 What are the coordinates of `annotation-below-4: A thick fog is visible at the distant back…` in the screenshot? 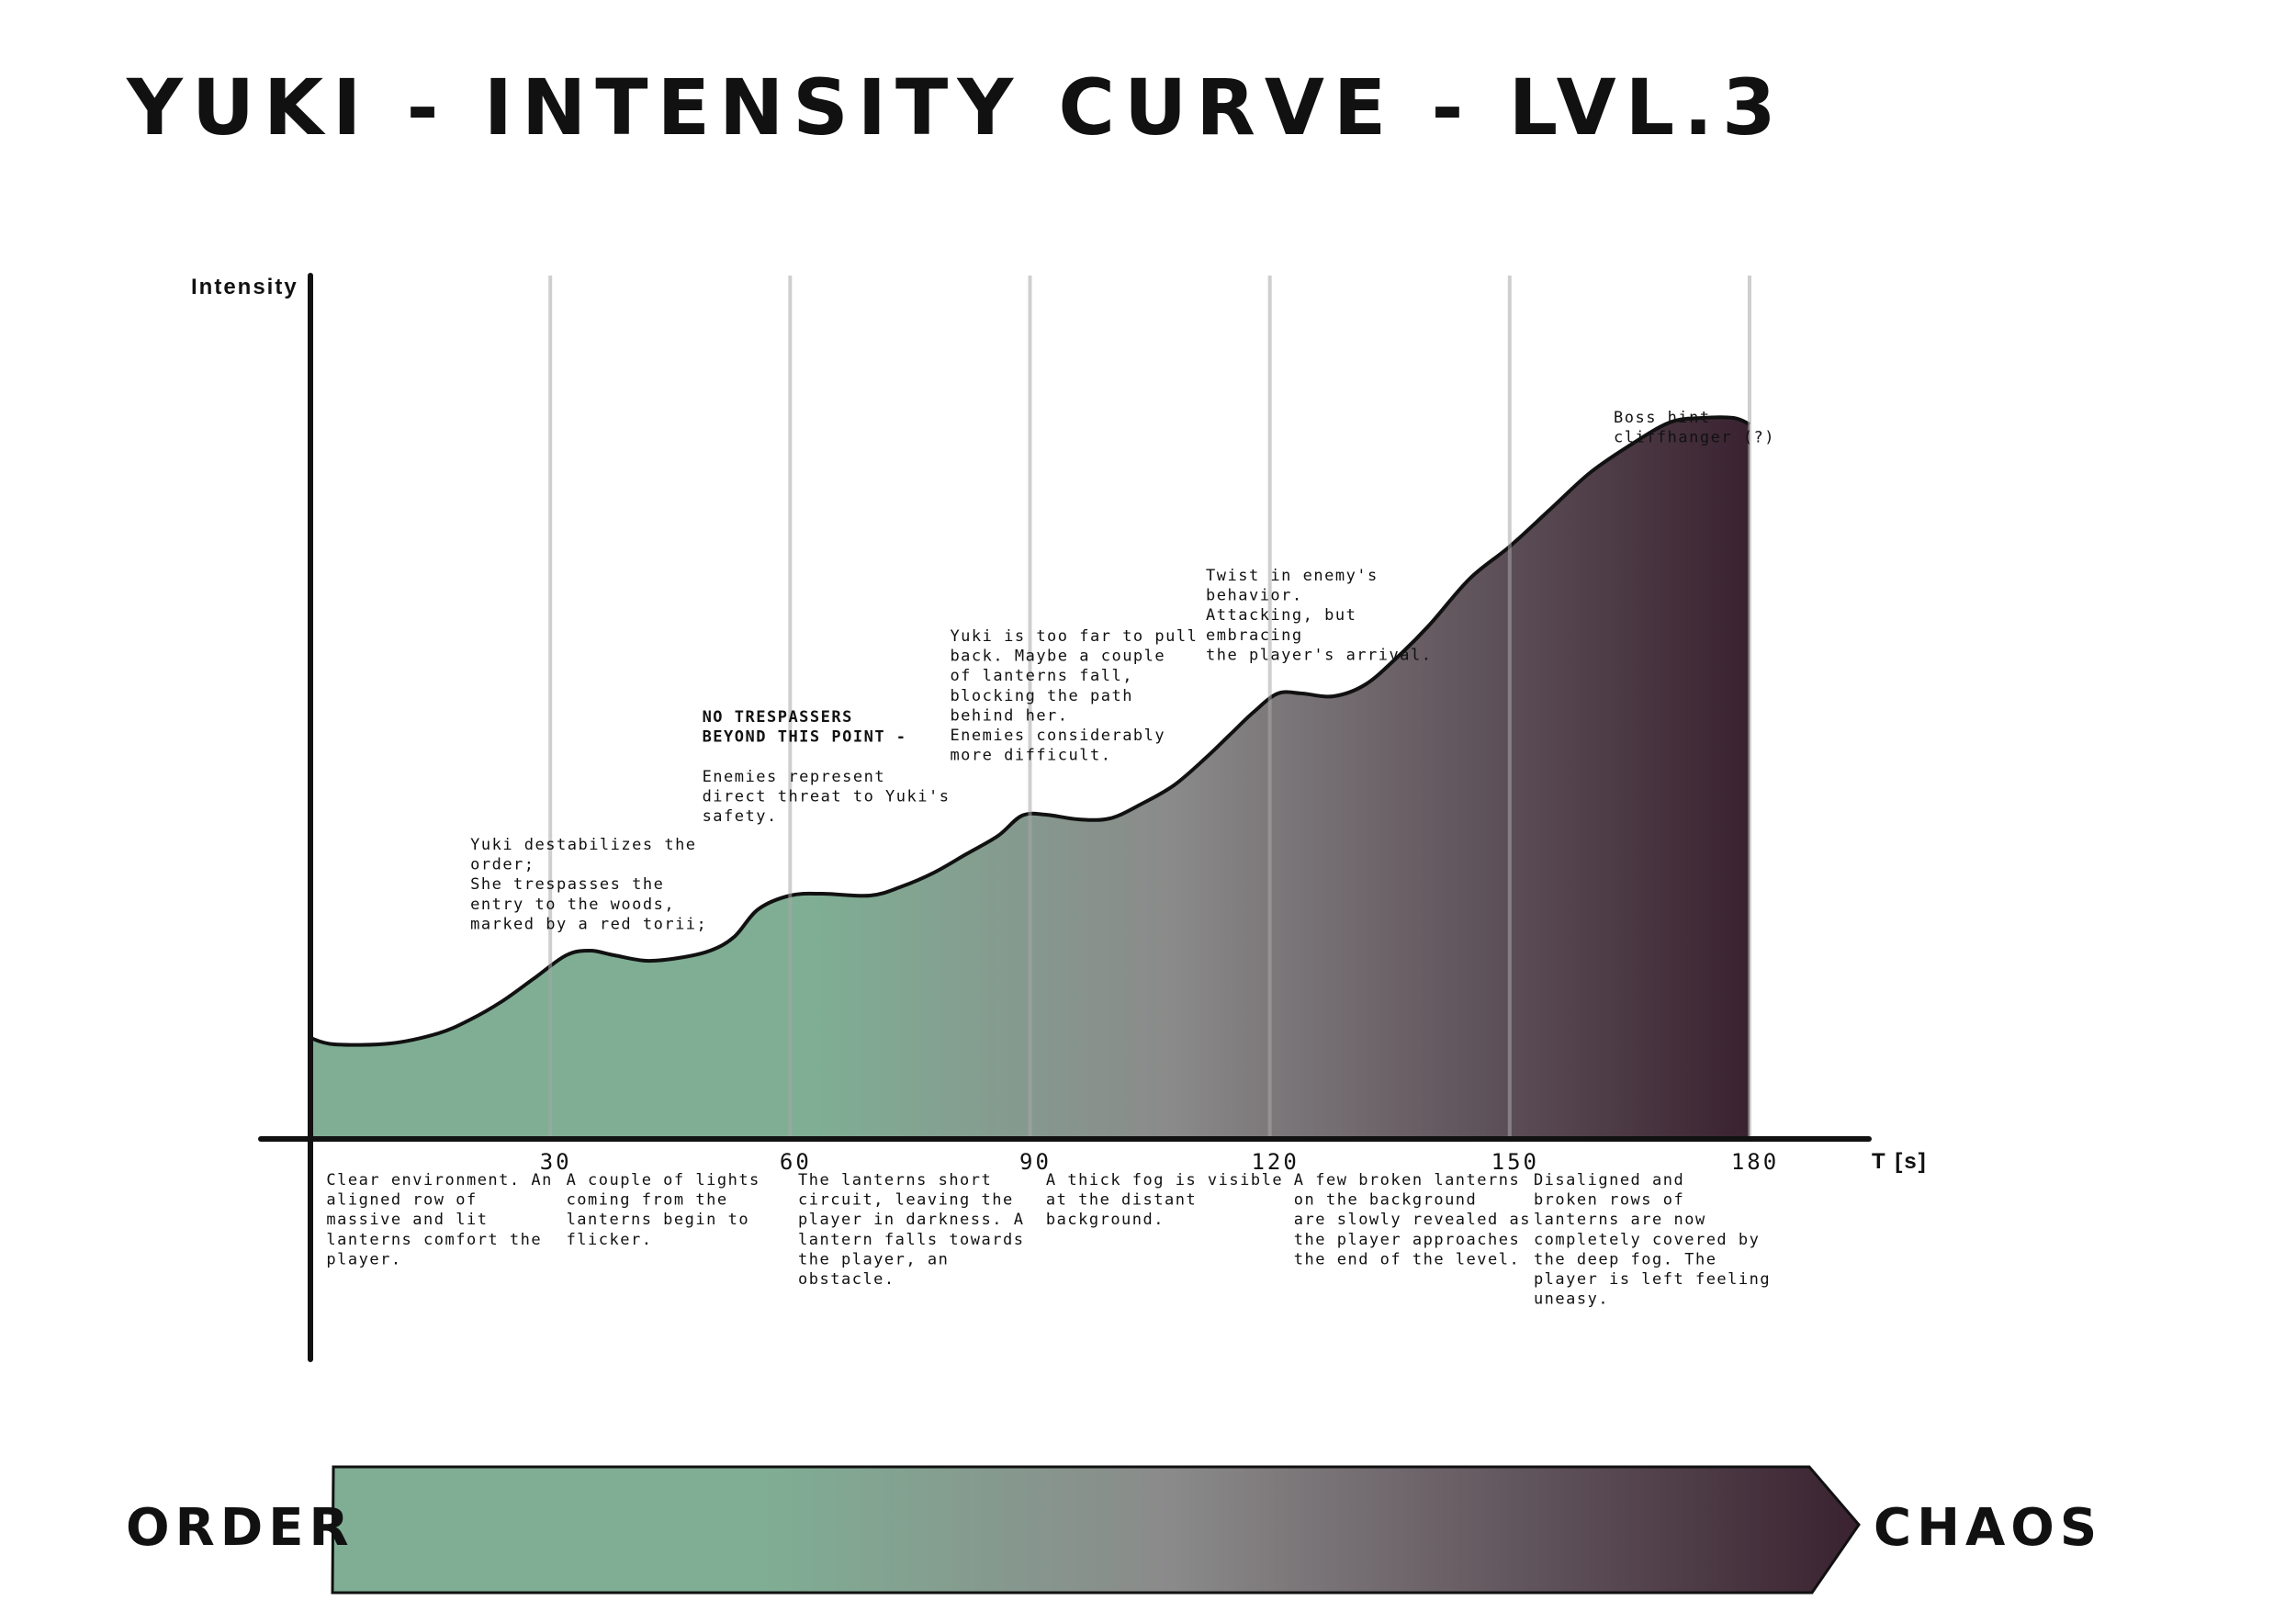 It's located at (1164, 1200).